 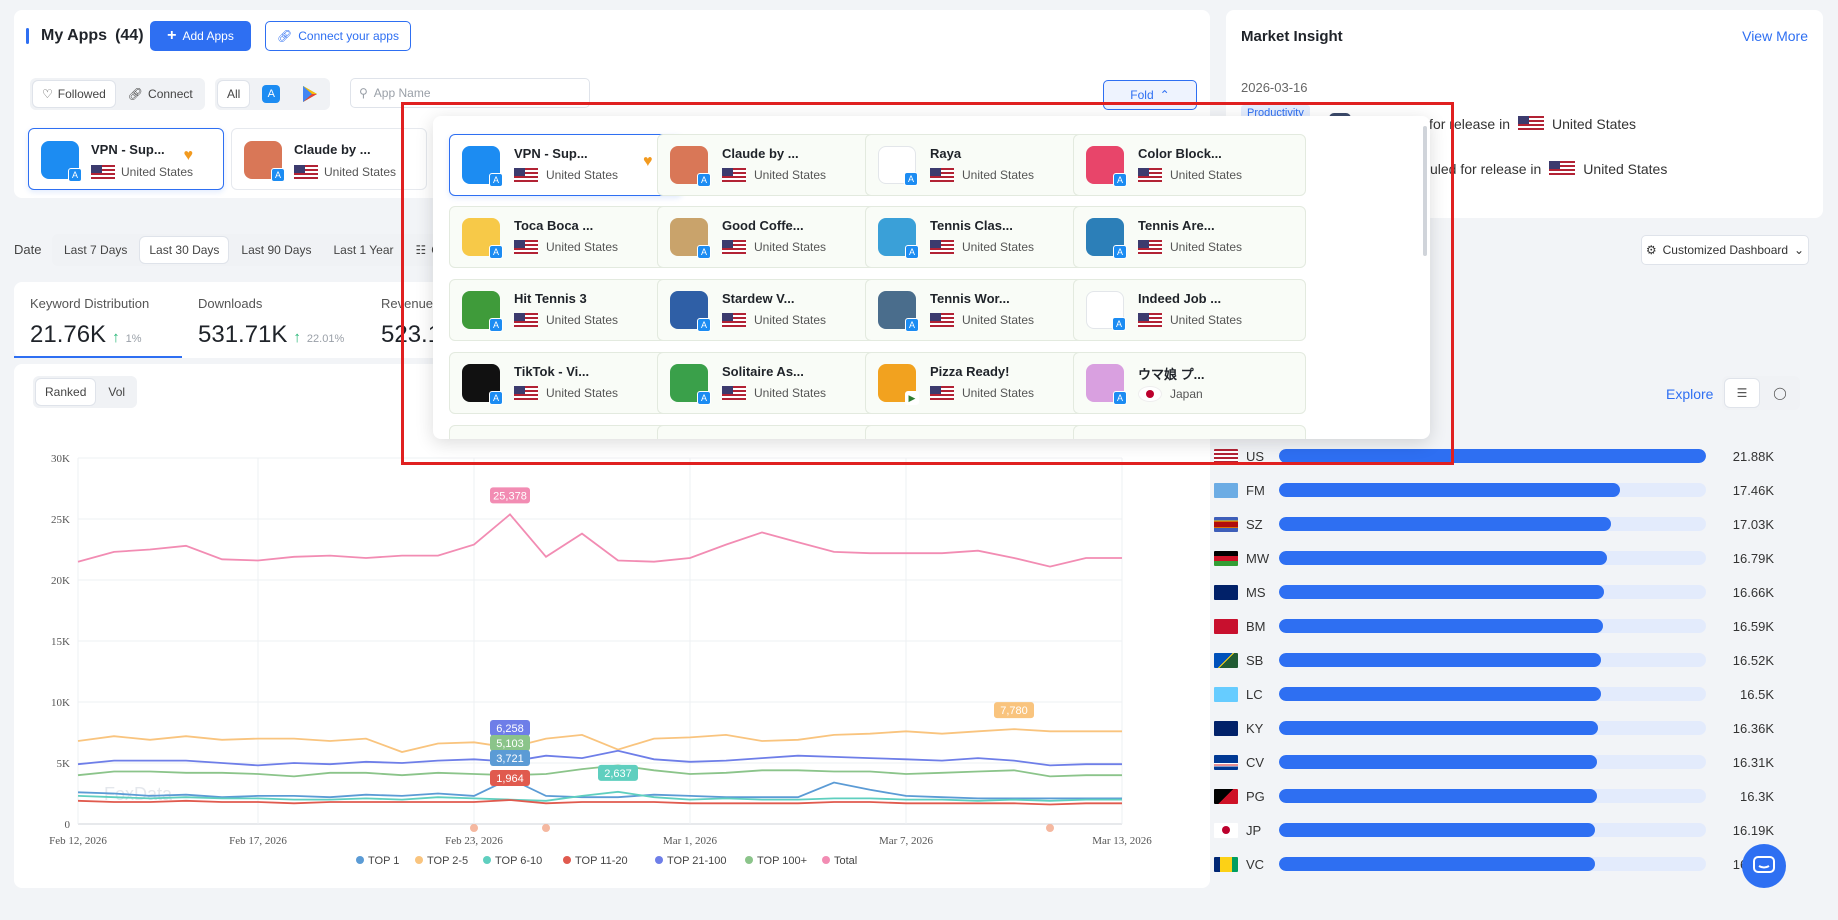 What do you see at coordinates (565, 237) in the screenshot?
I see `dropdown-app-card: A Toca Boca ... United States` at bounding box center [565, 237].